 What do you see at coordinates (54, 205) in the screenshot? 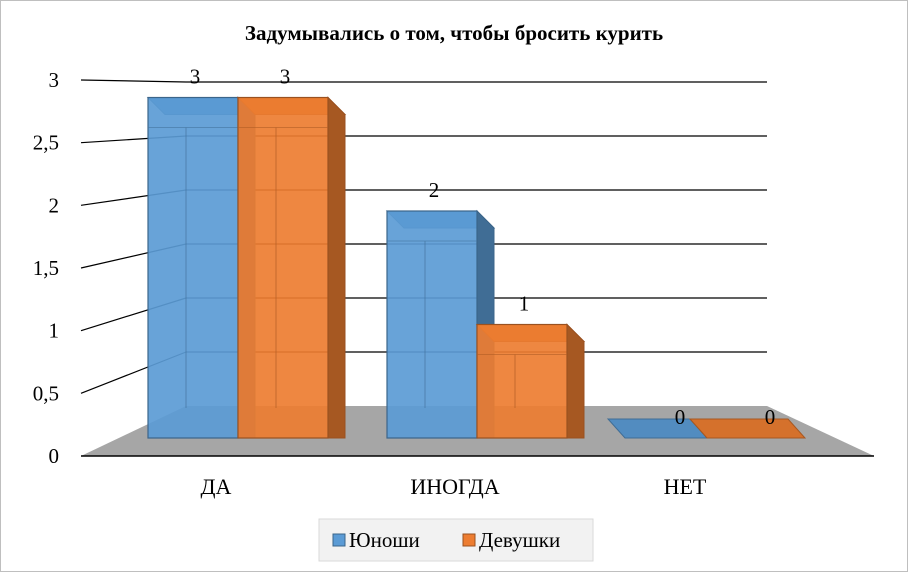
I see `y-tick-label: 2` at bounding box center [54, 205].